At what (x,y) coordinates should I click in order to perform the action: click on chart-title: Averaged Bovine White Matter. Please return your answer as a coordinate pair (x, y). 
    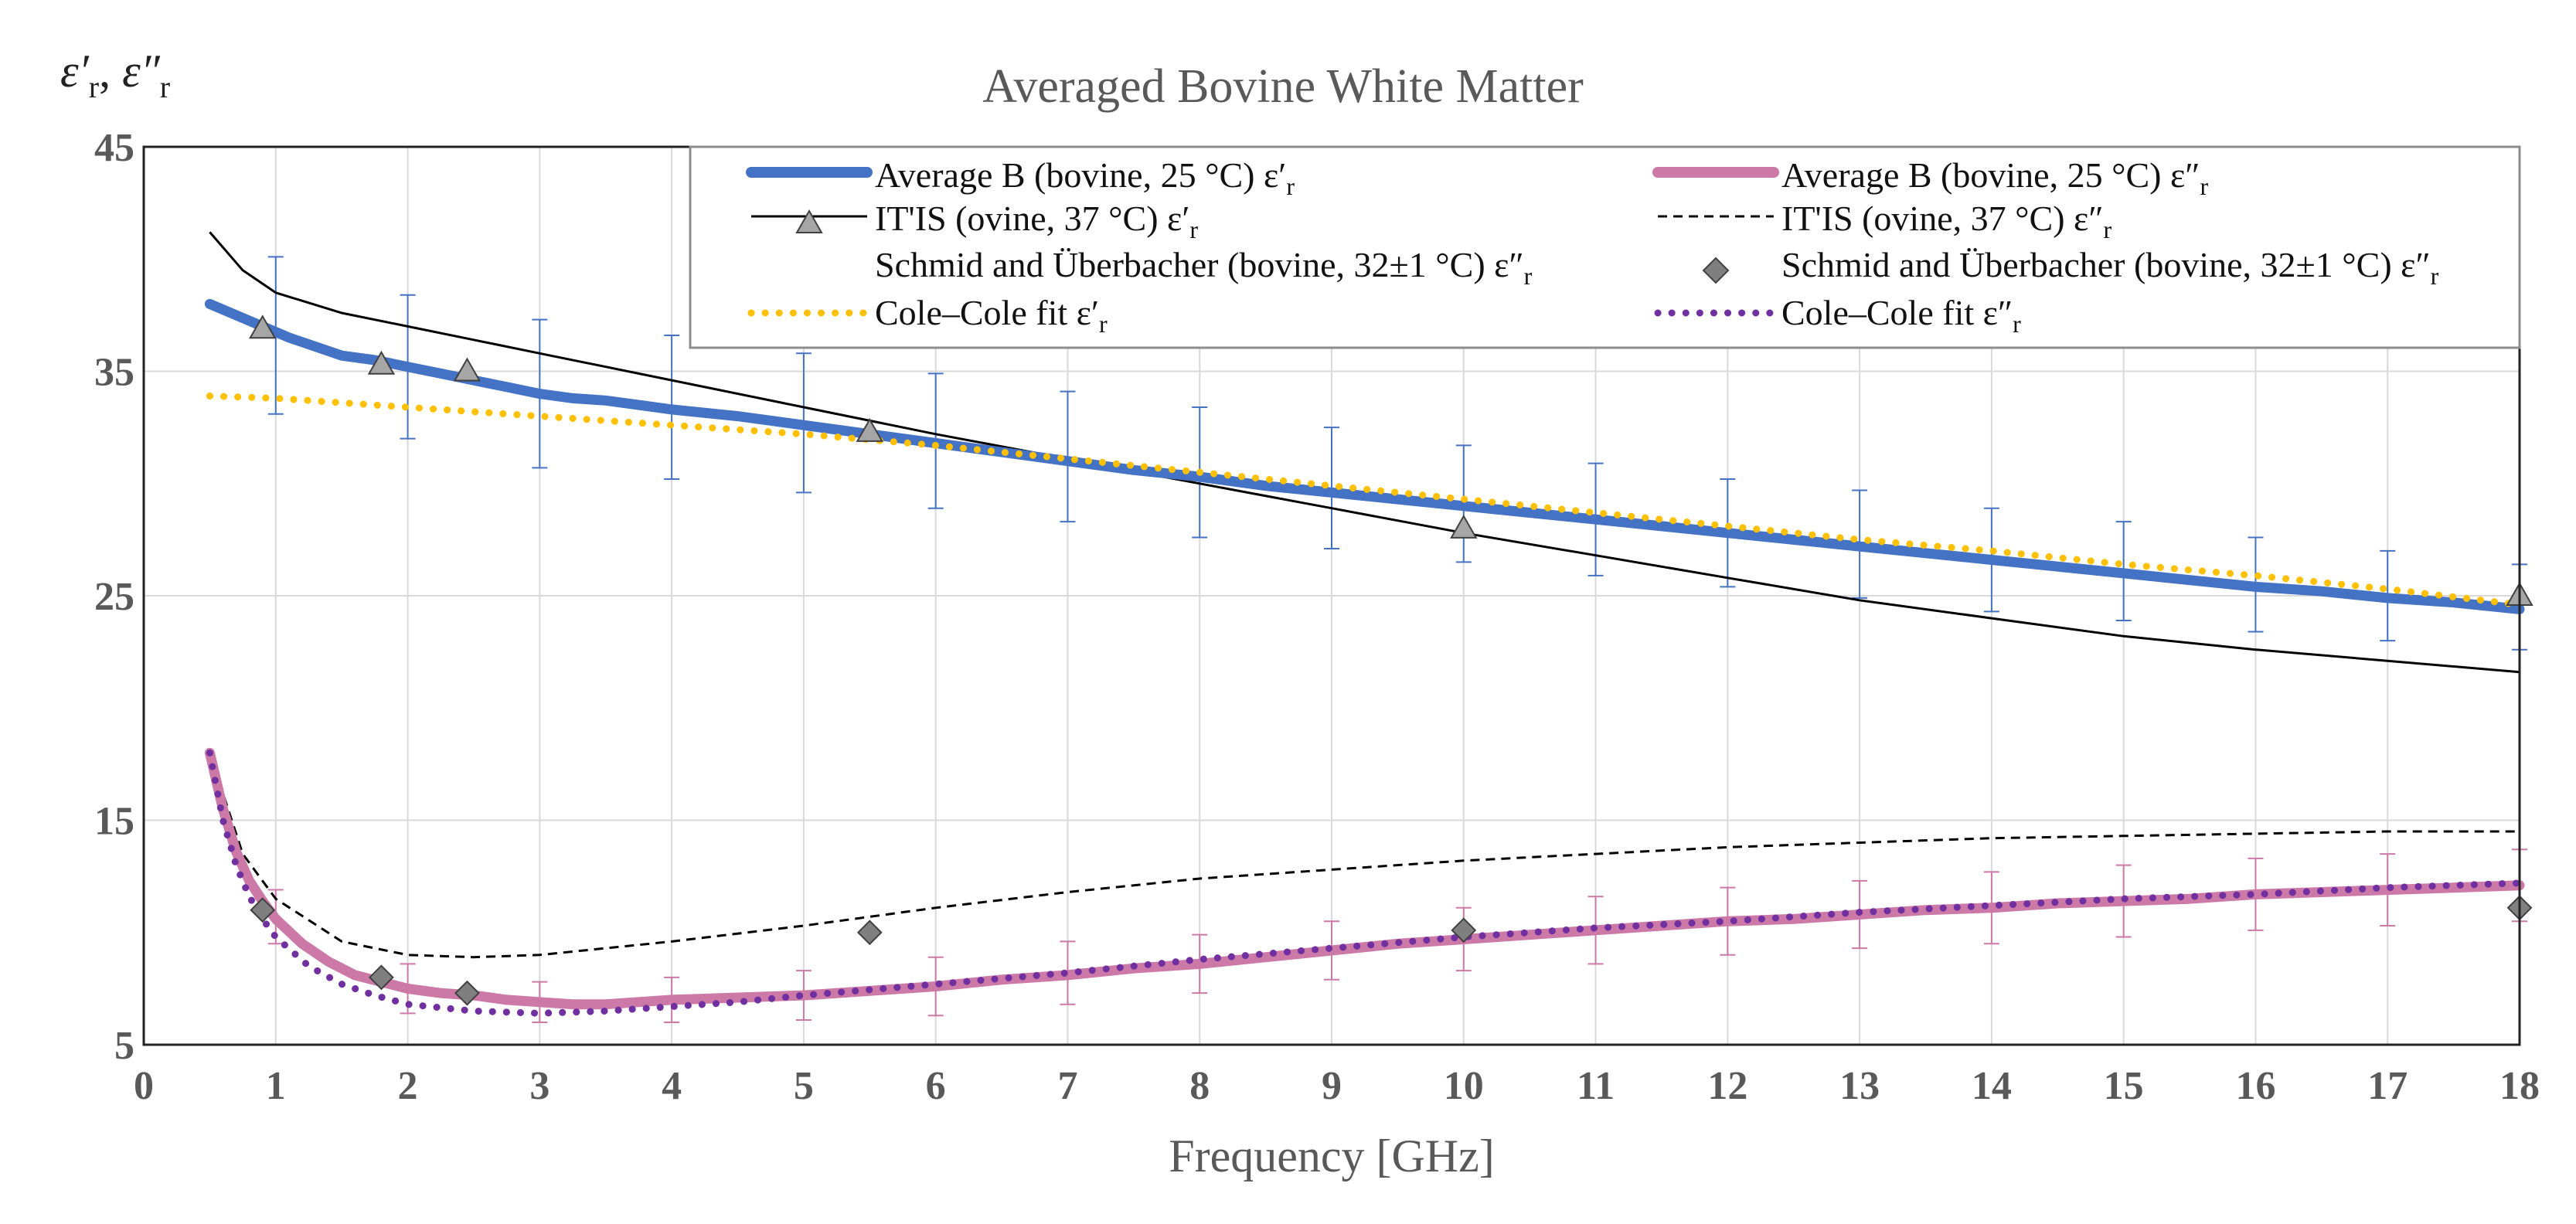
    Looking at the image, I should click on (1283, 86).